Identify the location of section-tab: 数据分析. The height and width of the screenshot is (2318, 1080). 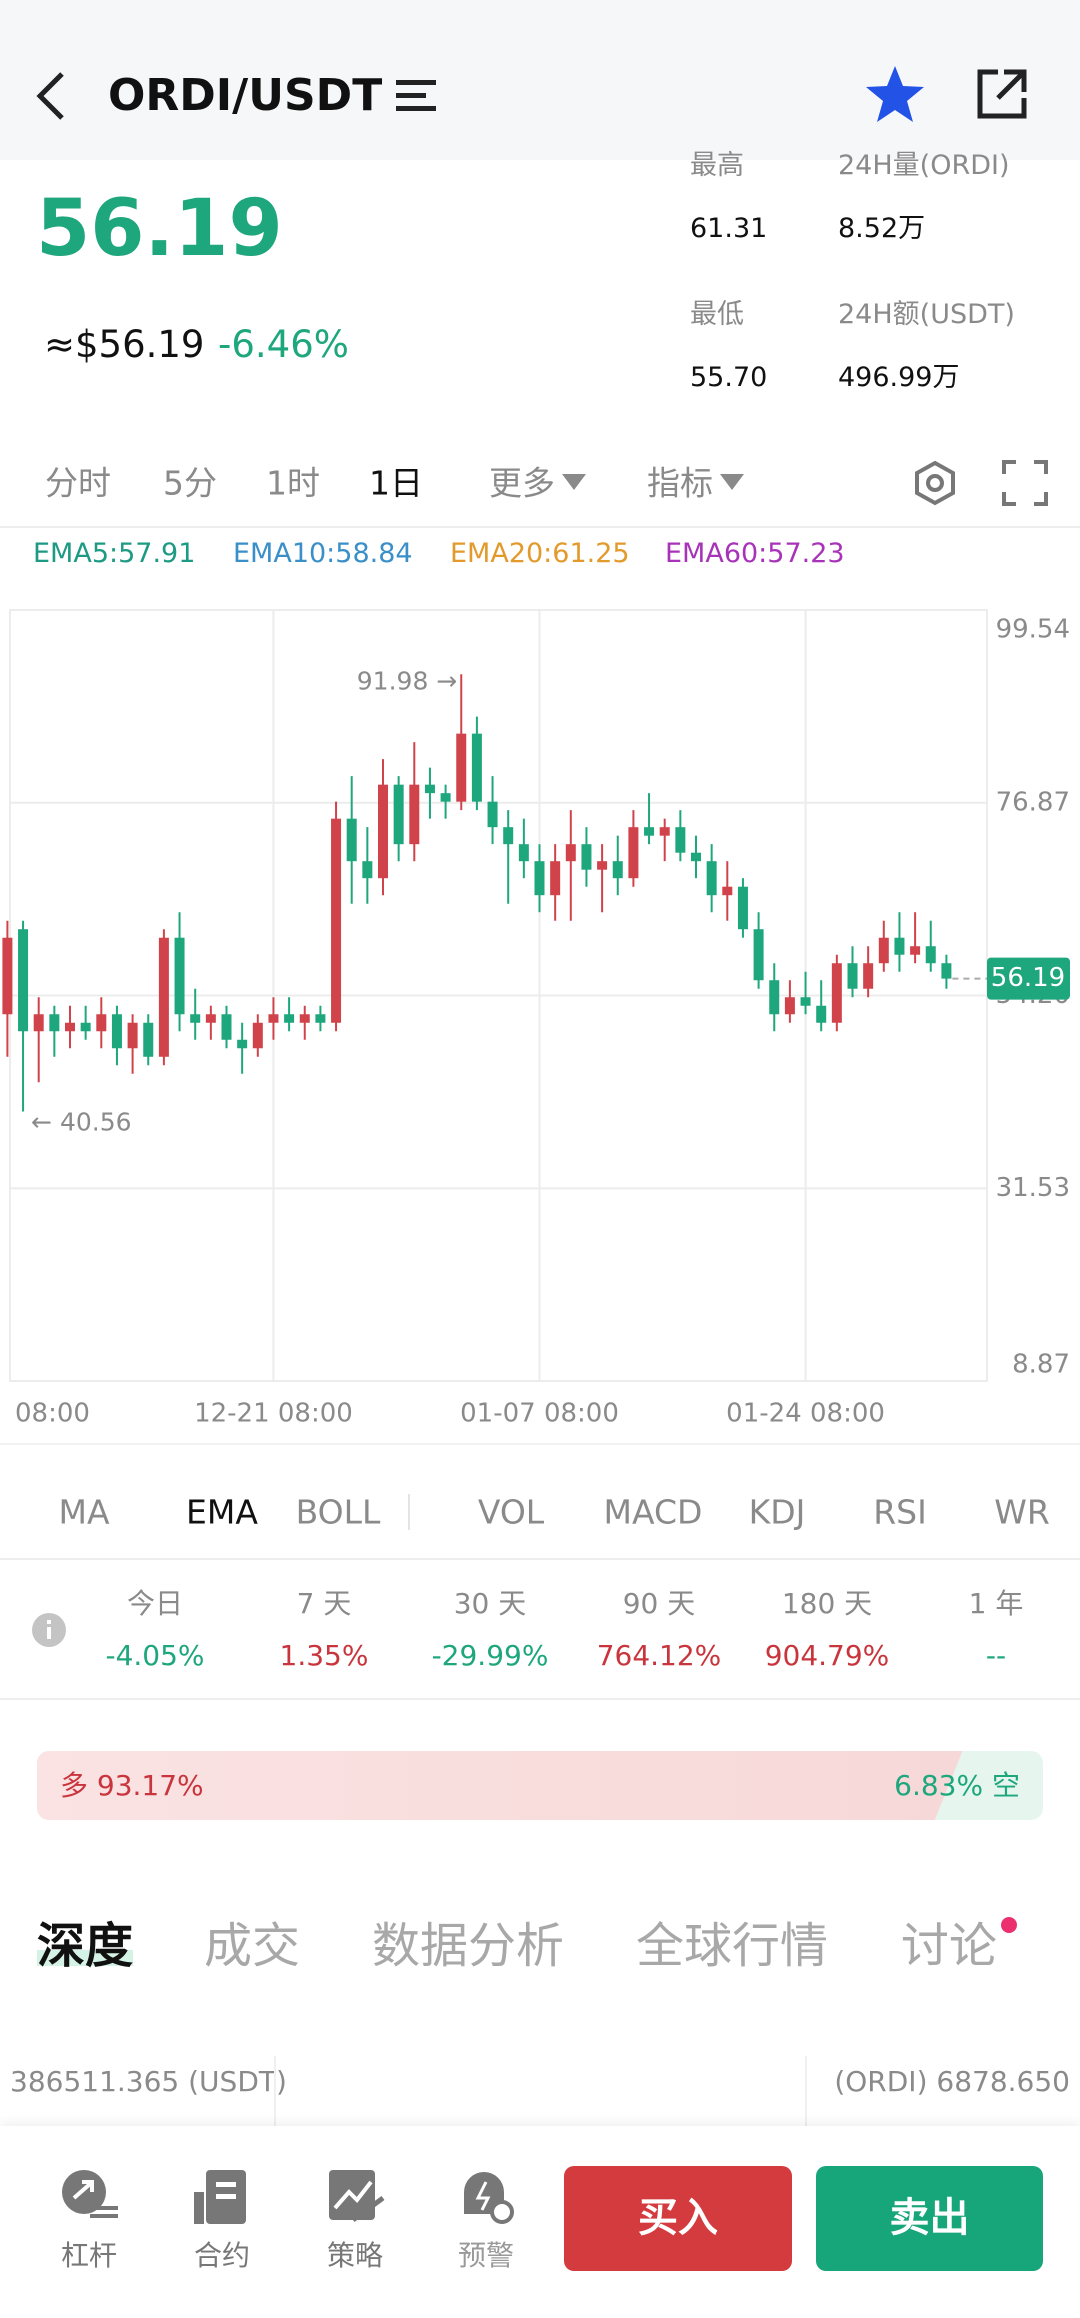
(468, 1946).